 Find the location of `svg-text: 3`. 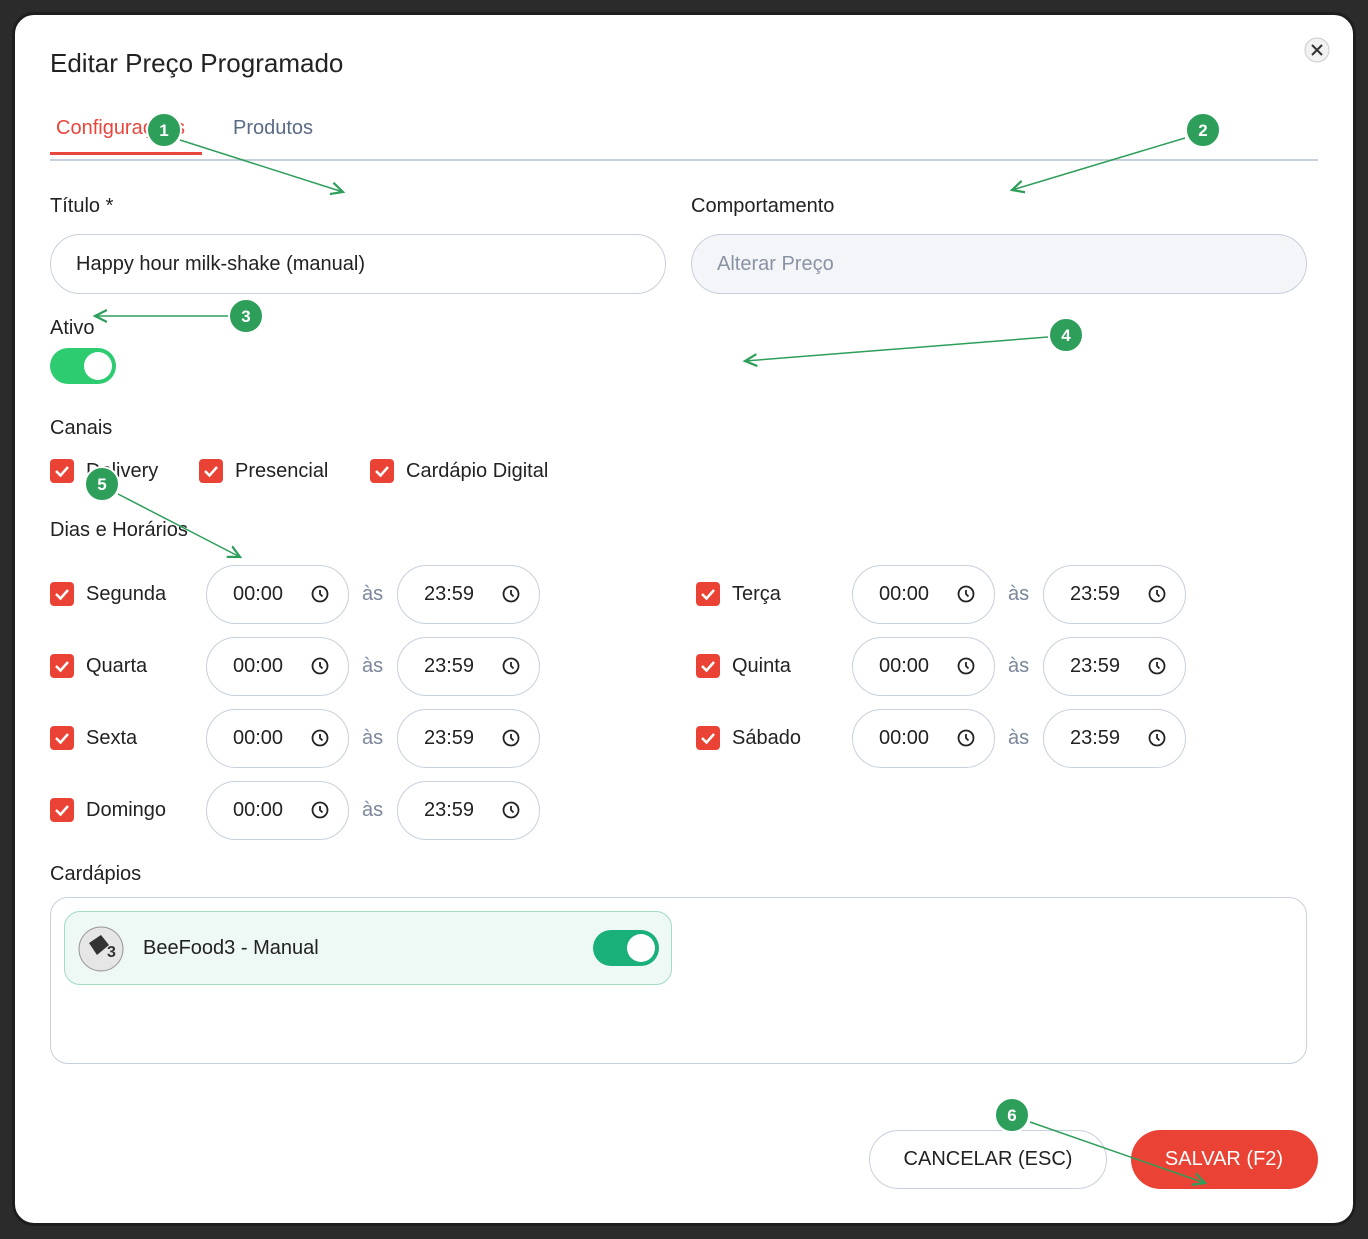

svg-text: 3 is located at coordinates (111, 952).